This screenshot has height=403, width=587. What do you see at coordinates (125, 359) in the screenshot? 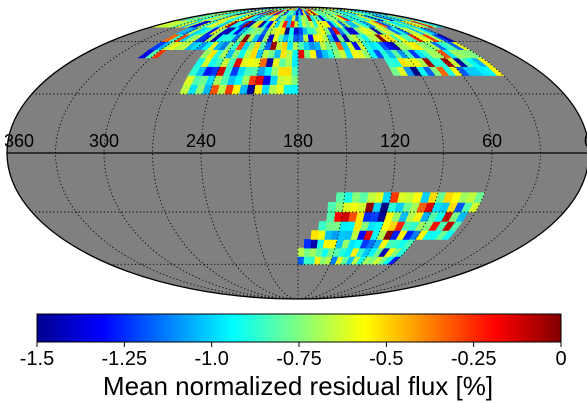
I see `colorbar-tick-label: -1.25` at bounding box center [125, 359].